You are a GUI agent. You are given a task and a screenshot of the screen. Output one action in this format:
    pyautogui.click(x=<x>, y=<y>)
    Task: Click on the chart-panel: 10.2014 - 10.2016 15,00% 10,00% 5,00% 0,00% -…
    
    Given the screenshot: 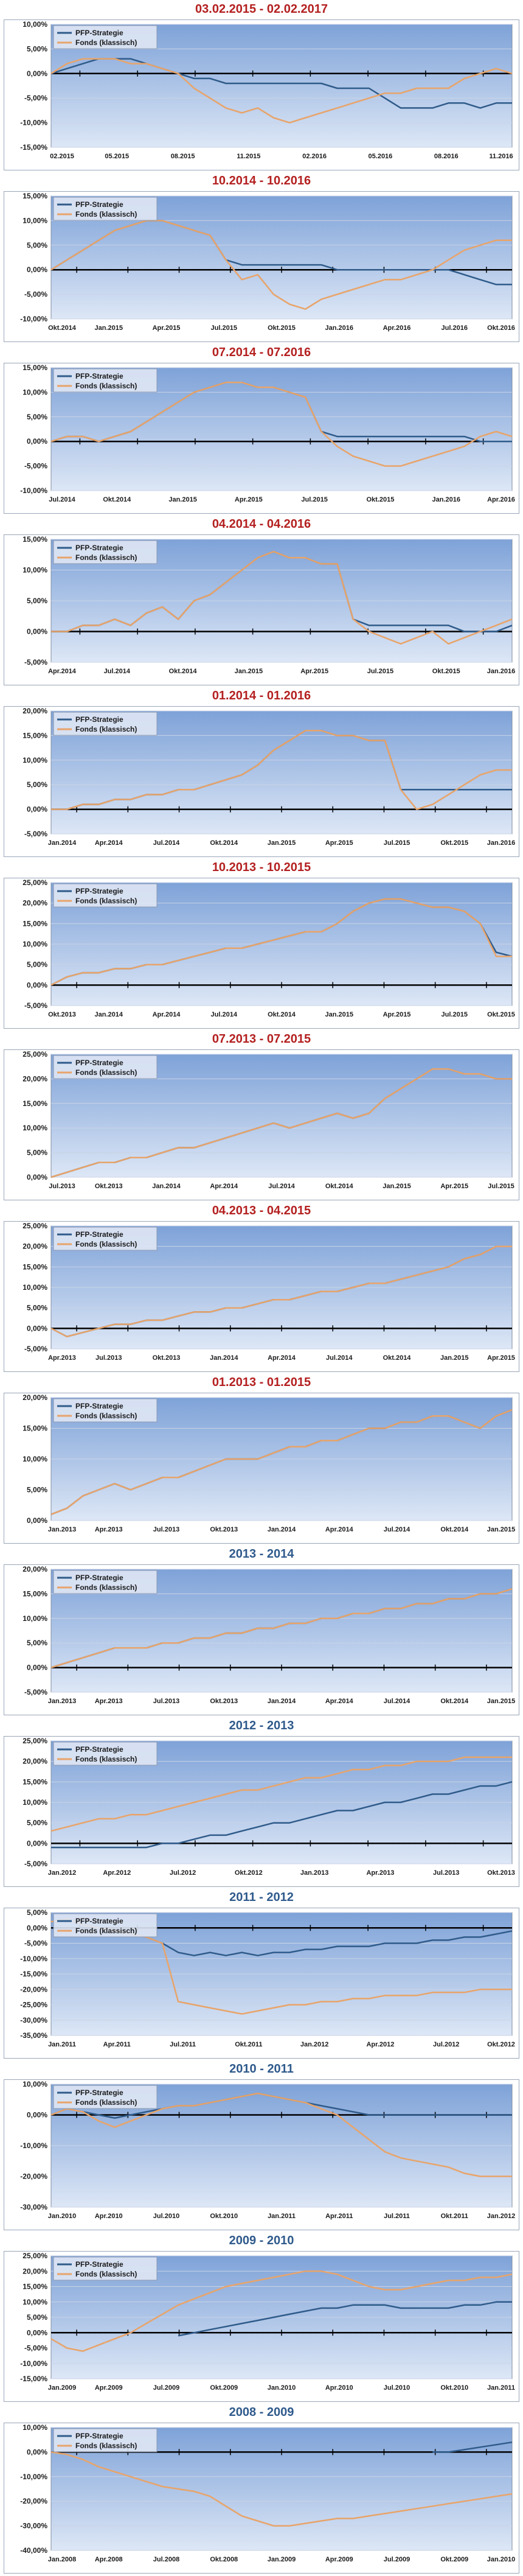 What is the action you would take?
    pyautogui.click(x=261, y=257)
    